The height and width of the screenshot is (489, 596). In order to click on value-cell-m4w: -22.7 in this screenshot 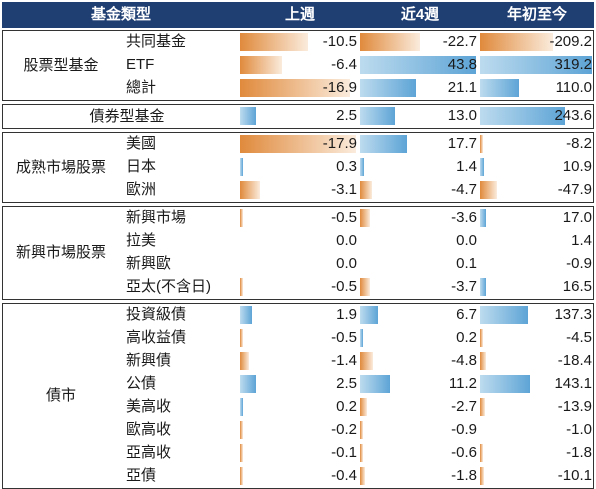, I will do `click(418, 42)`.